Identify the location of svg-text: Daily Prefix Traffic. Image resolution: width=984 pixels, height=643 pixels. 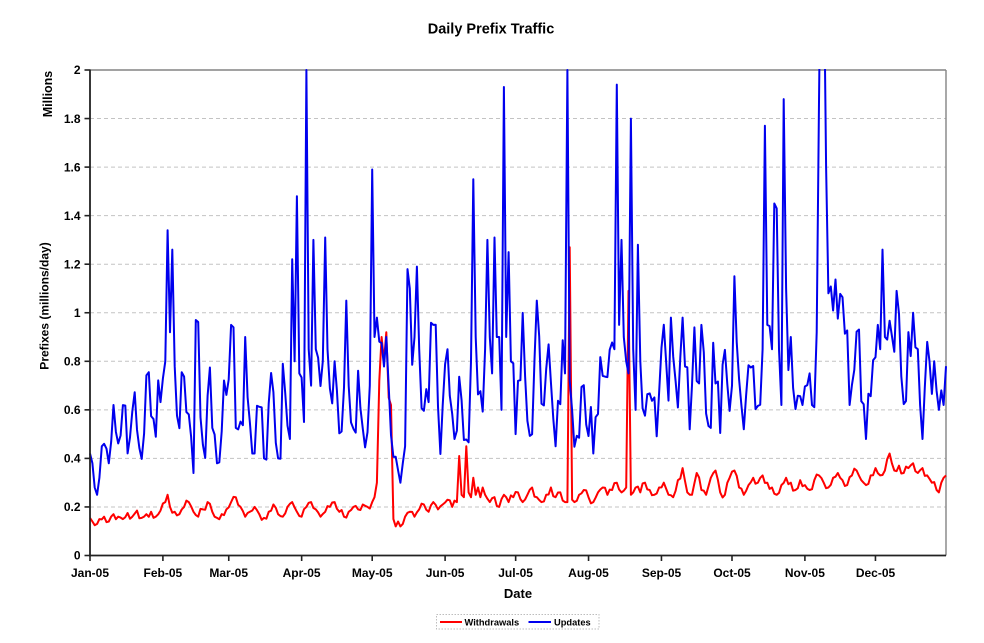
(491, 30).